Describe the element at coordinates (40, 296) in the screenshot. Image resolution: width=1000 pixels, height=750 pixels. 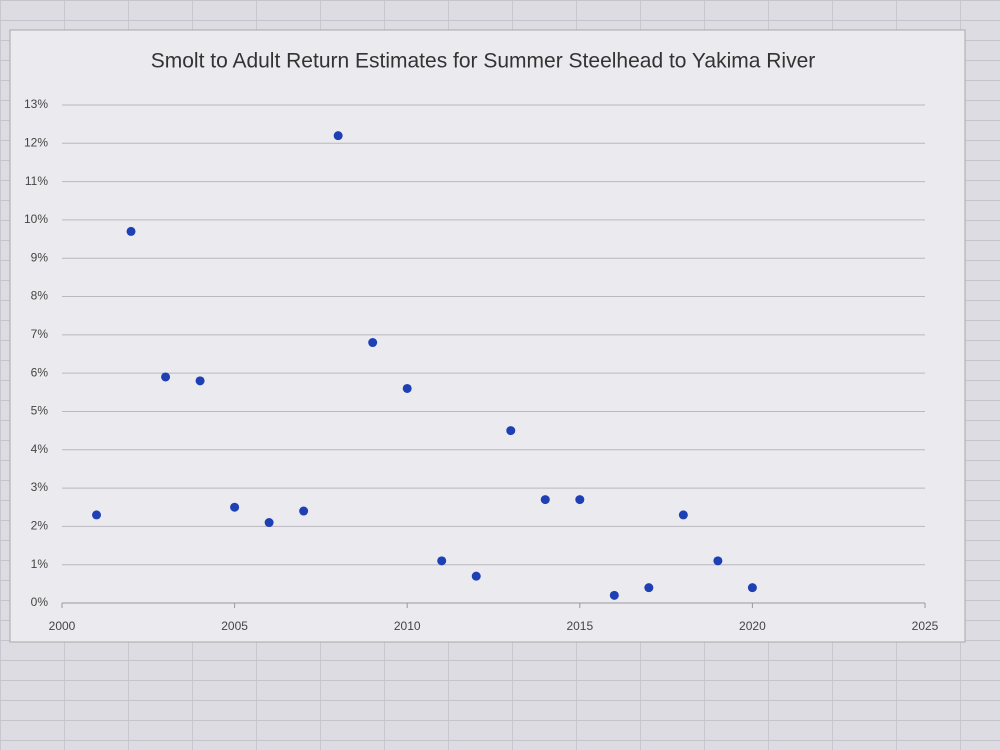
I see `y-tick-label: 8%` at that location.